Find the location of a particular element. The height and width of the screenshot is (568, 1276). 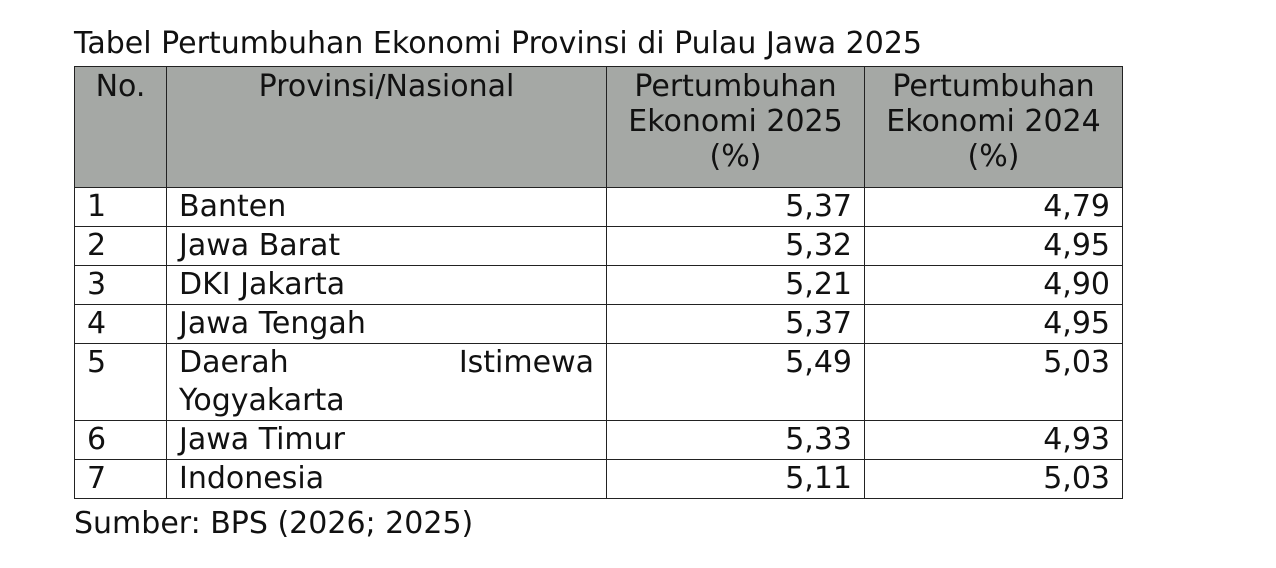

table-row: 4 Jawa Tengah 5,37 4,95 is located at coordinates (598, 324).